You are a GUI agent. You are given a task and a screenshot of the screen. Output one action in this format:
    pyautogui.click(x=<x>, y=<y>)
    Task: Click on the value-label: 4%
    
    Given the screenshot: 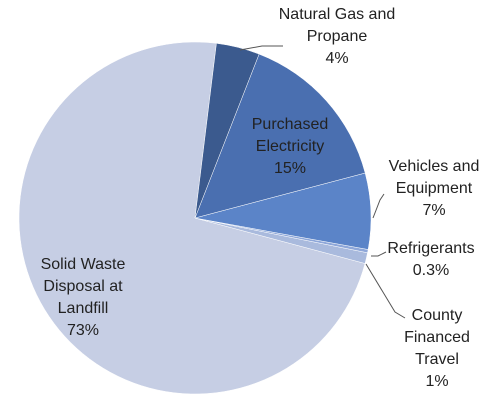 What is the action you would take?
    pyautogui.click(x=337, y=58)
    